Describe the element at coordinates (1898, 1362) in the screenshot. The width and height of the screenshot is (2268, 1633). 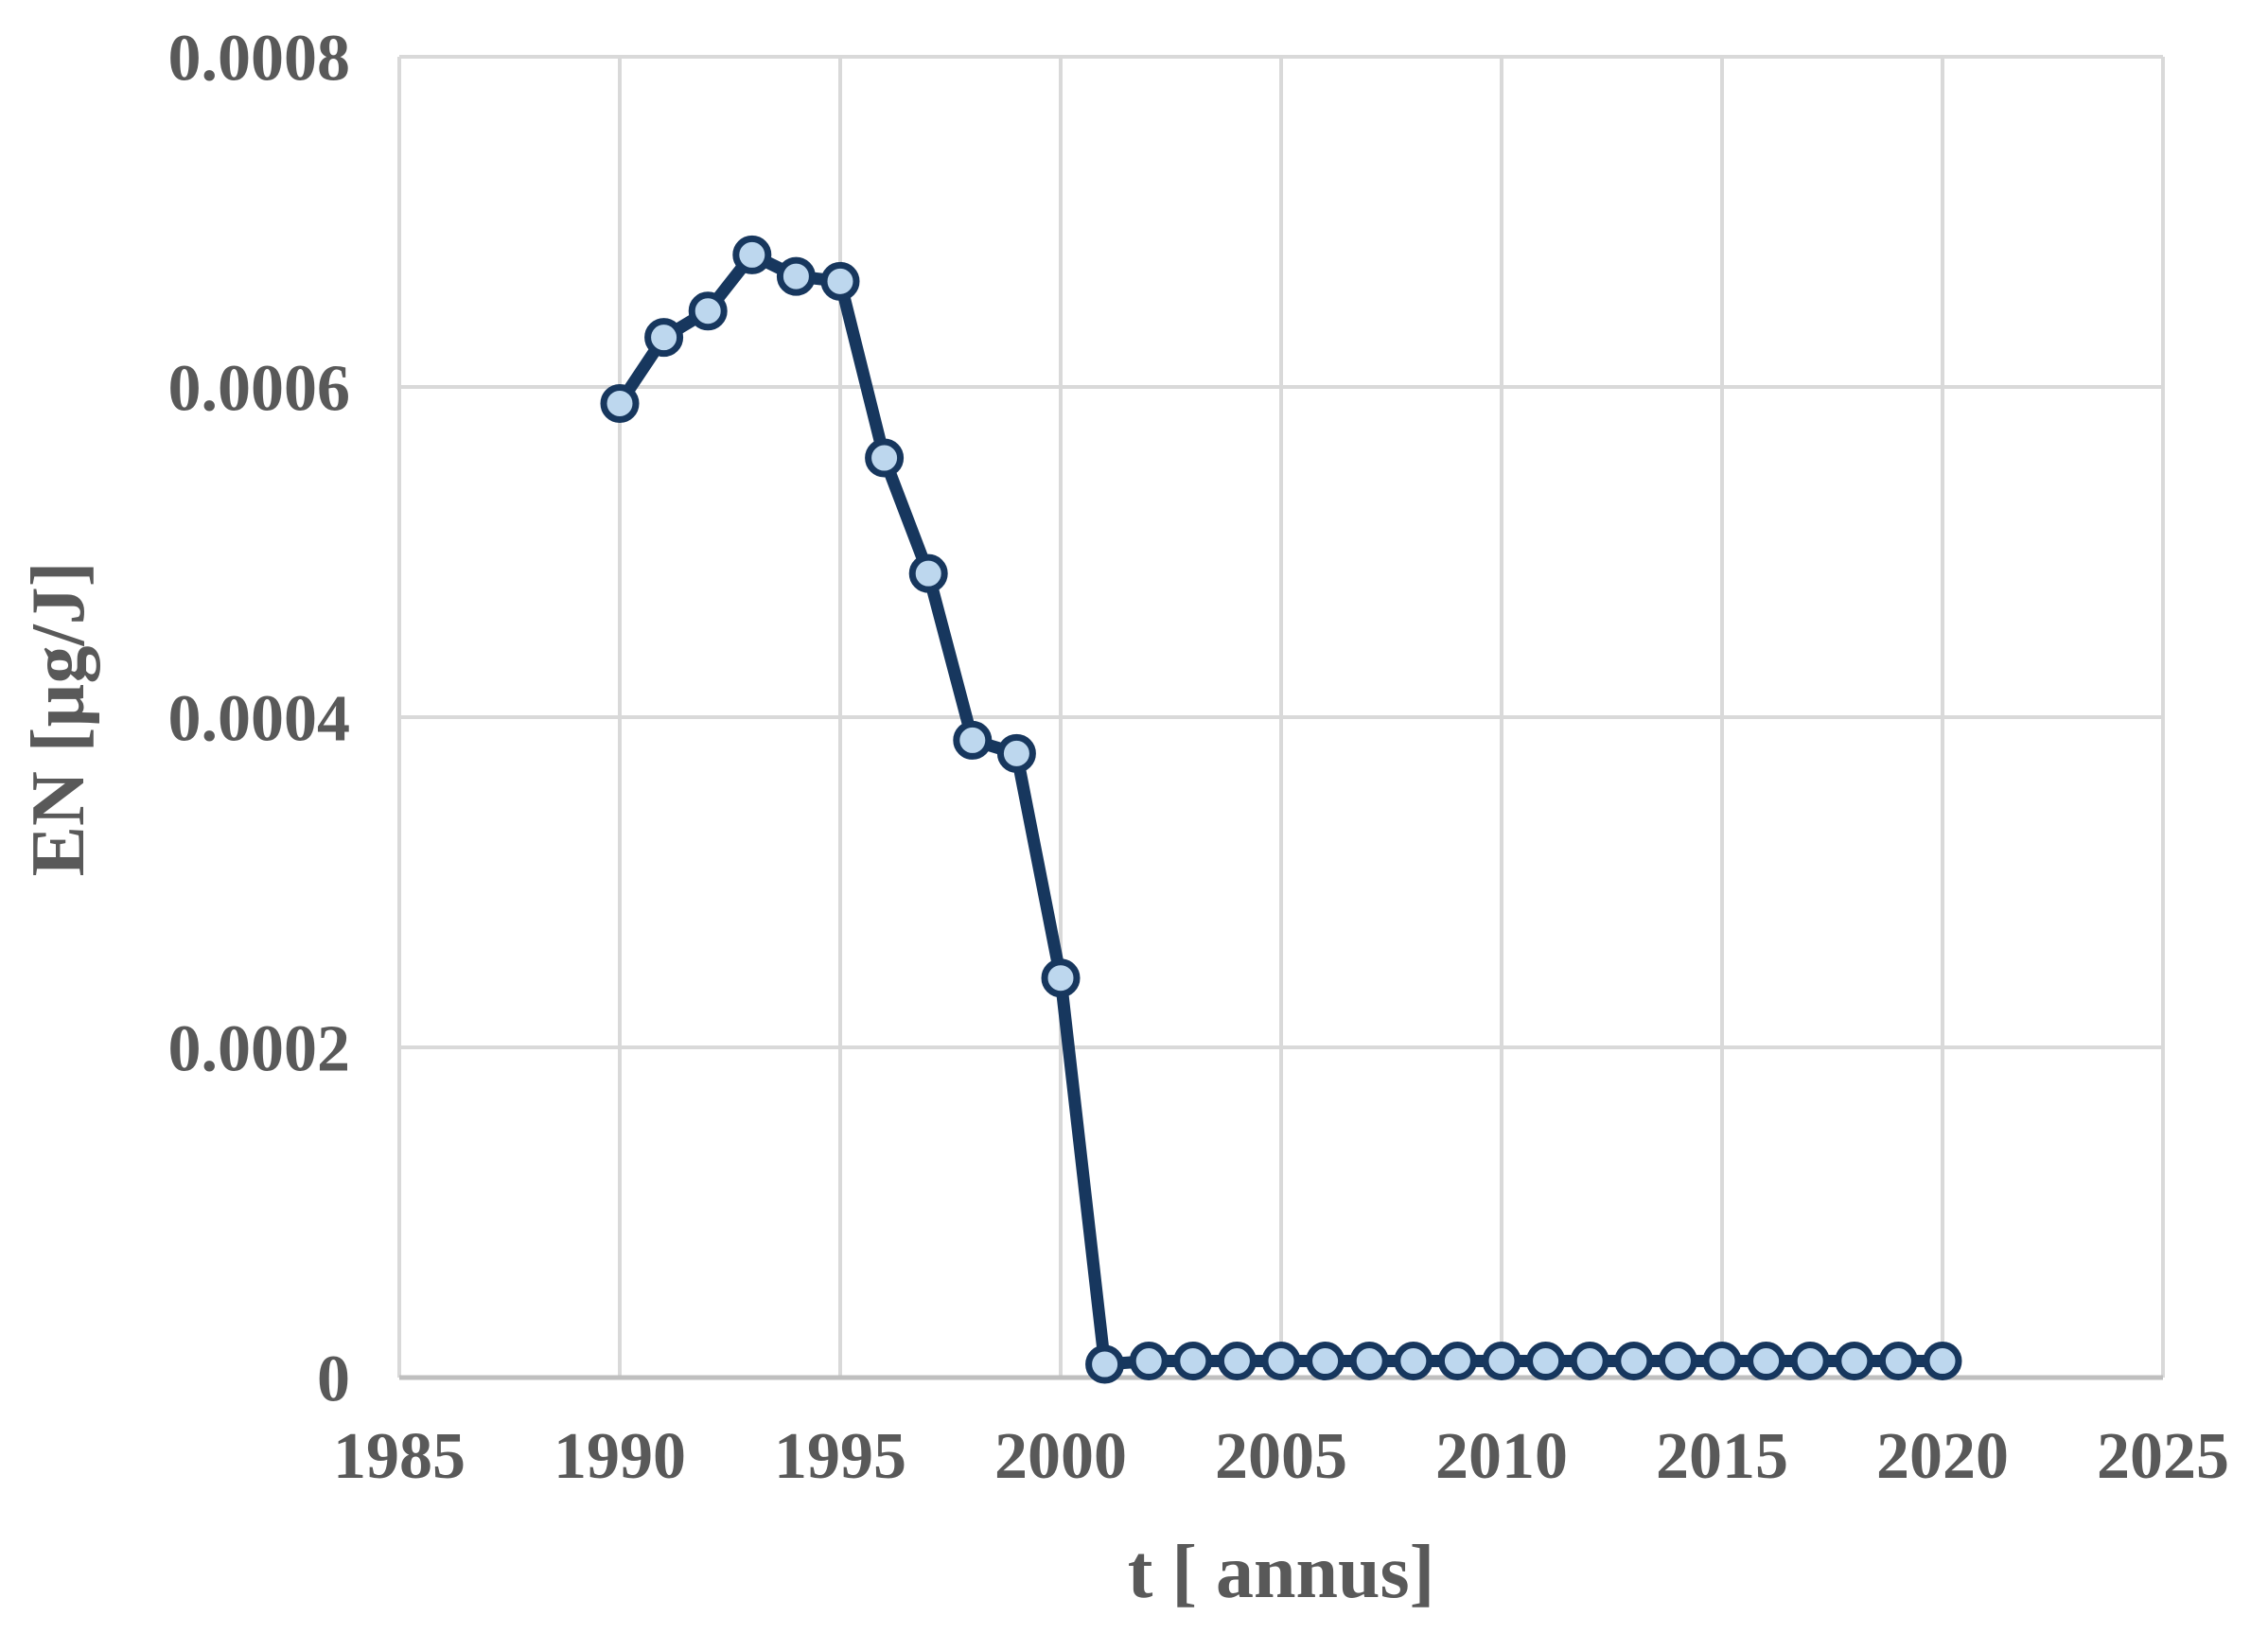
I see `data-point-2019` at that location.